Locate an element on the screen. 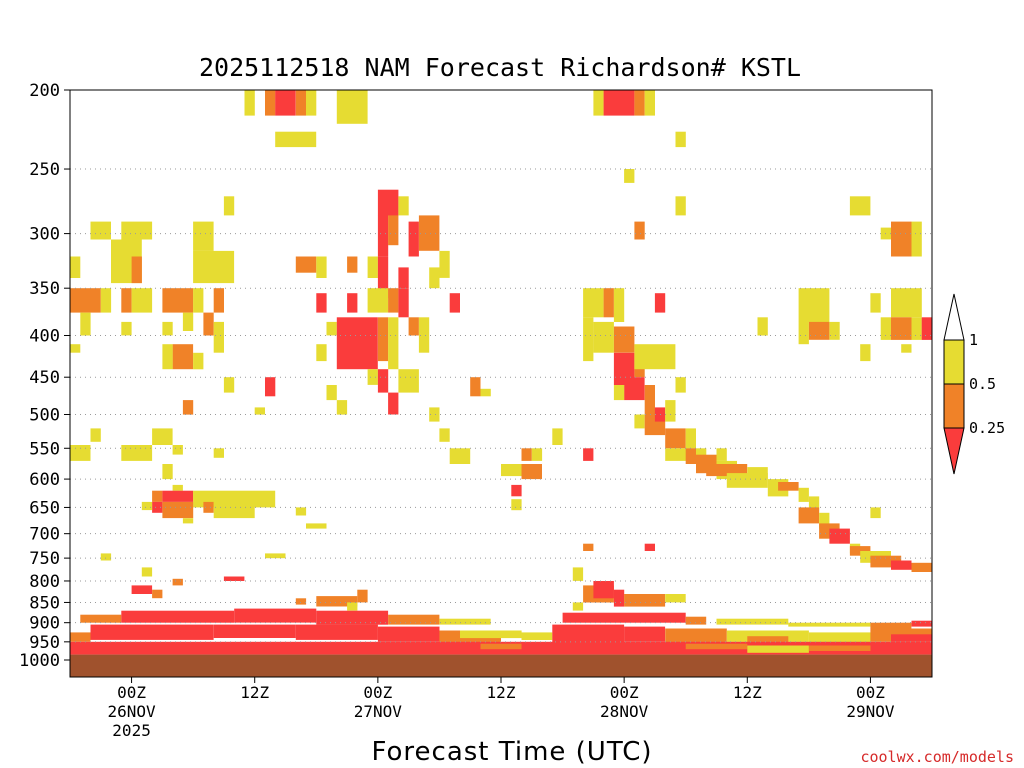 This screenshot has width=1024, height=768. y-tick-label: 900 is located at coordinates (44, 624).